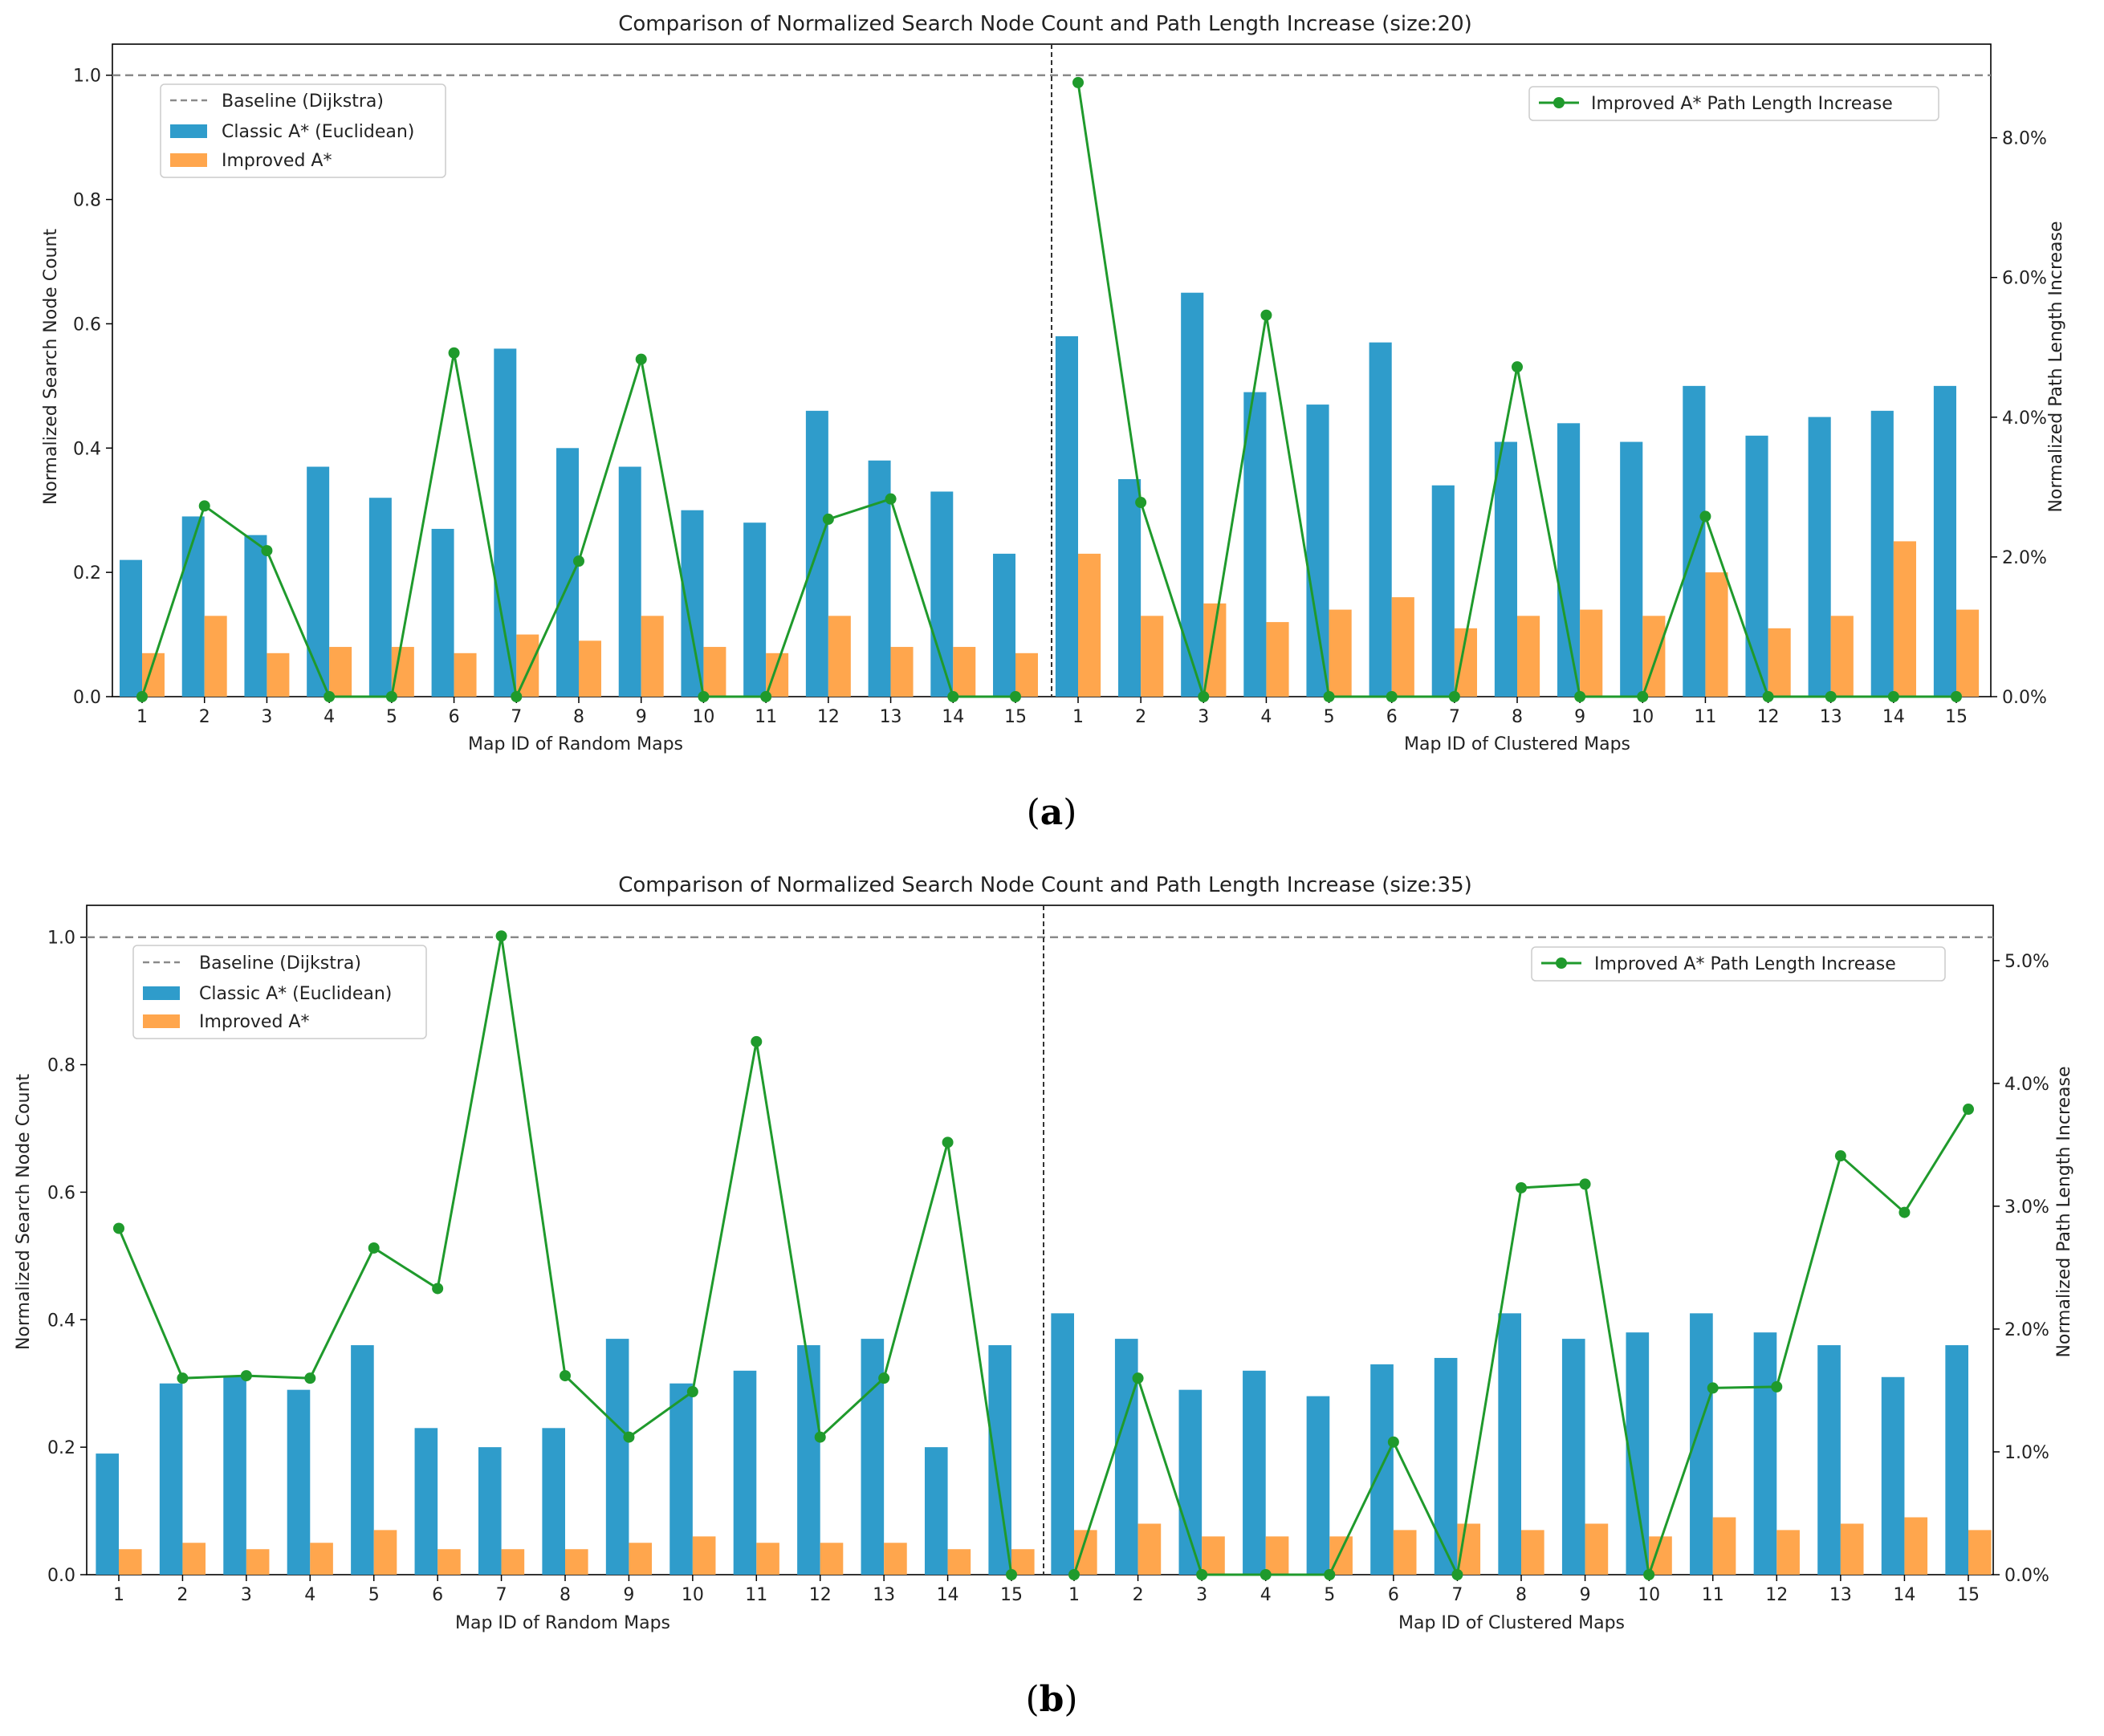 This screenshot has height=1736, width=2104. I want to click on chart-b-x-tick-label: 10, so click(1649, 1595).